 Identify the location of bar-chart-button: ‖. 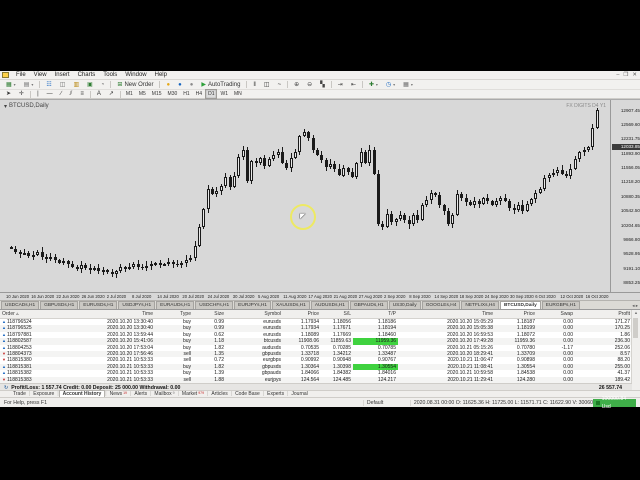
(254, 85).